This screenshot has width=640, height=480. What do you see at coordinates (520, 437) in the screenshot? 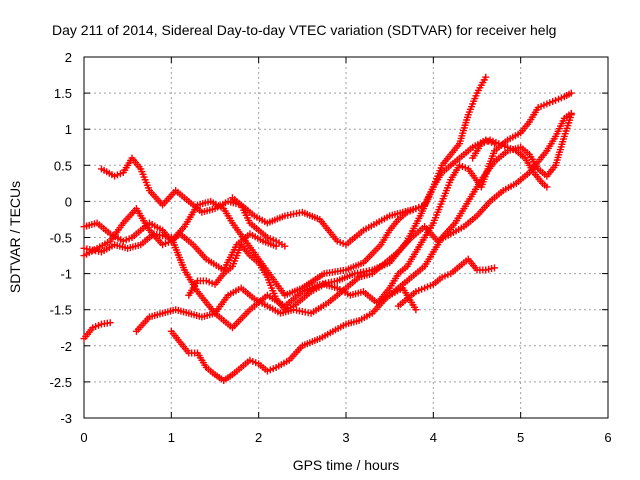
I see `x-tick-label: 5` at bounding box center [520, 437].